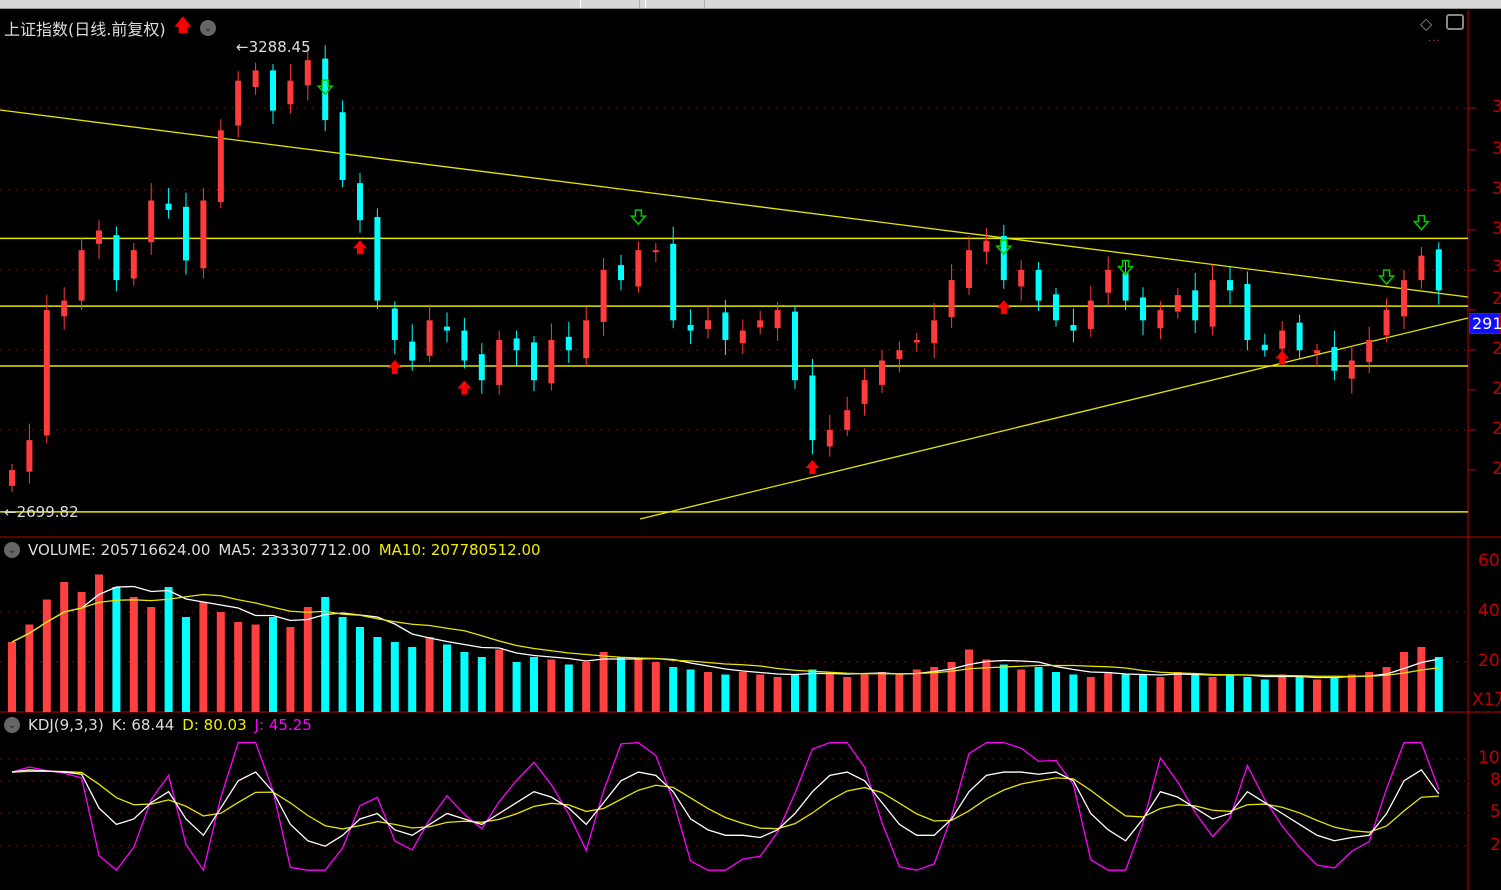 This screenshot has width=1501, height=890. I want to click on kdj-axis-tick: 10, so click(1489, 758).